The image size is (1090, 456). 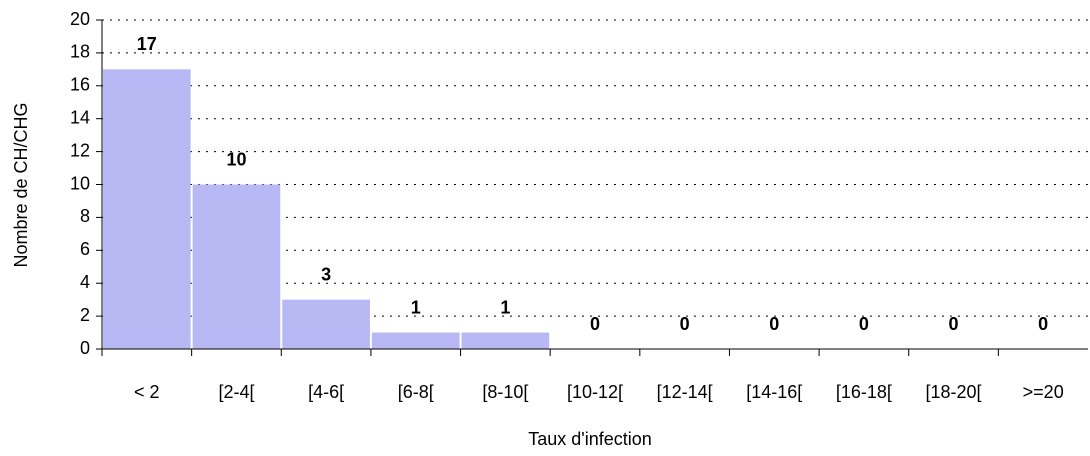 I want to click on x-tick-label: [2-4[, so click(x=236, y=392).